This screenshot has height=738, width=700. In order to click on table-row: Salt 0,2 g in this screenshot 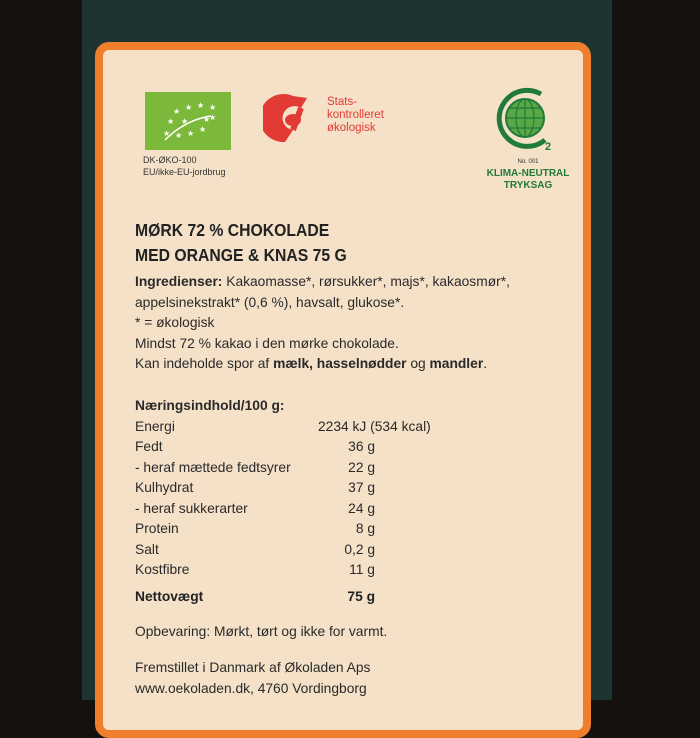, I will do `click(255, 549)`.